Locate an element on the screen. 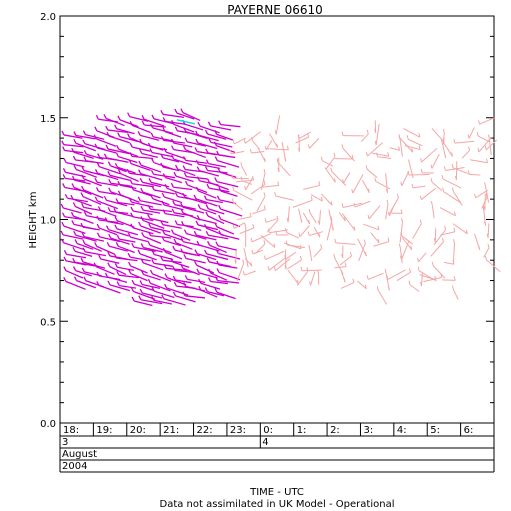 This screenshot has height=511, width=511. year-label: 2004 is located at coordinates (74, 466).